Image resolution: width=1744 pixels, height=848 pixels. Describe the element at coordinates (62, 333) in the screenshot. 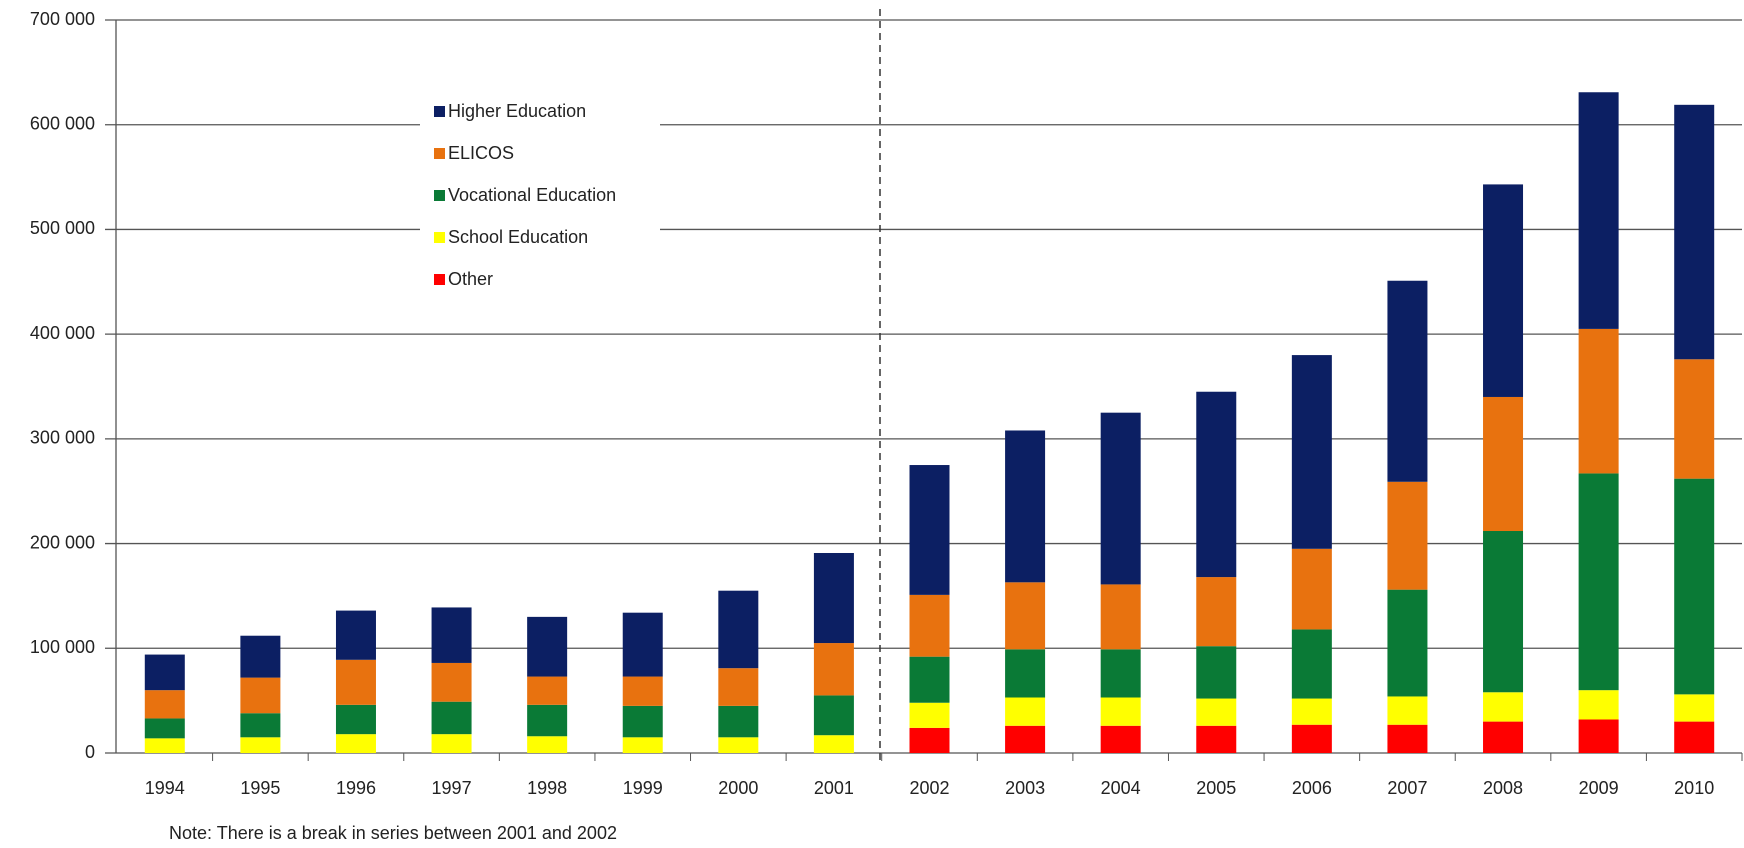

I see `y-tick-label: 400 000` at that location.